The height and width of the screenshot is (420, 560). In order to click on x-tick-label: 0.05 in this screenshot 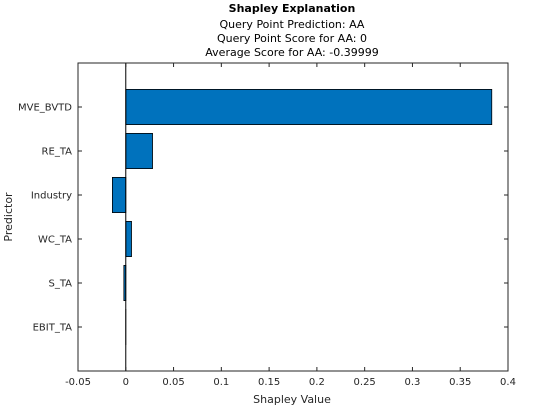, I will do `click(173, 382)`.